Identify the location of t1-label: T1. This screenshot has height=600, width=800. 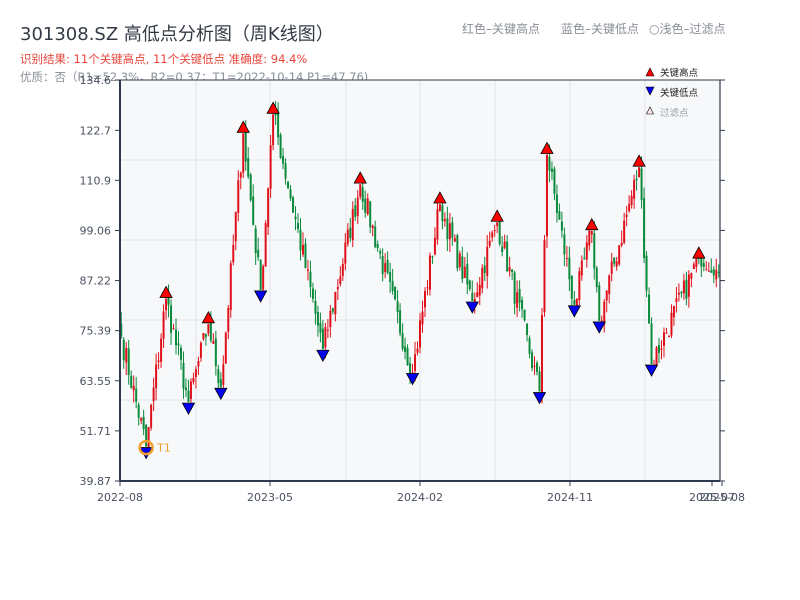
(163, 448).